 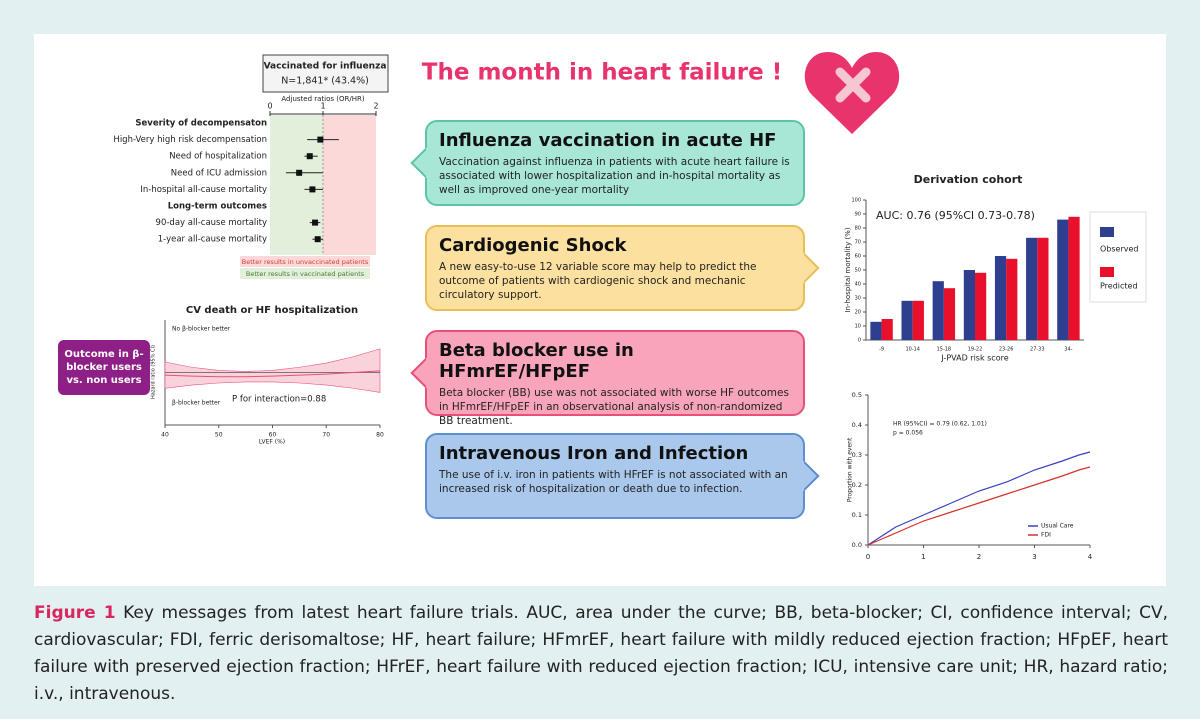 I want to click on y-tick-label: 20, so click(x=858, y=313).